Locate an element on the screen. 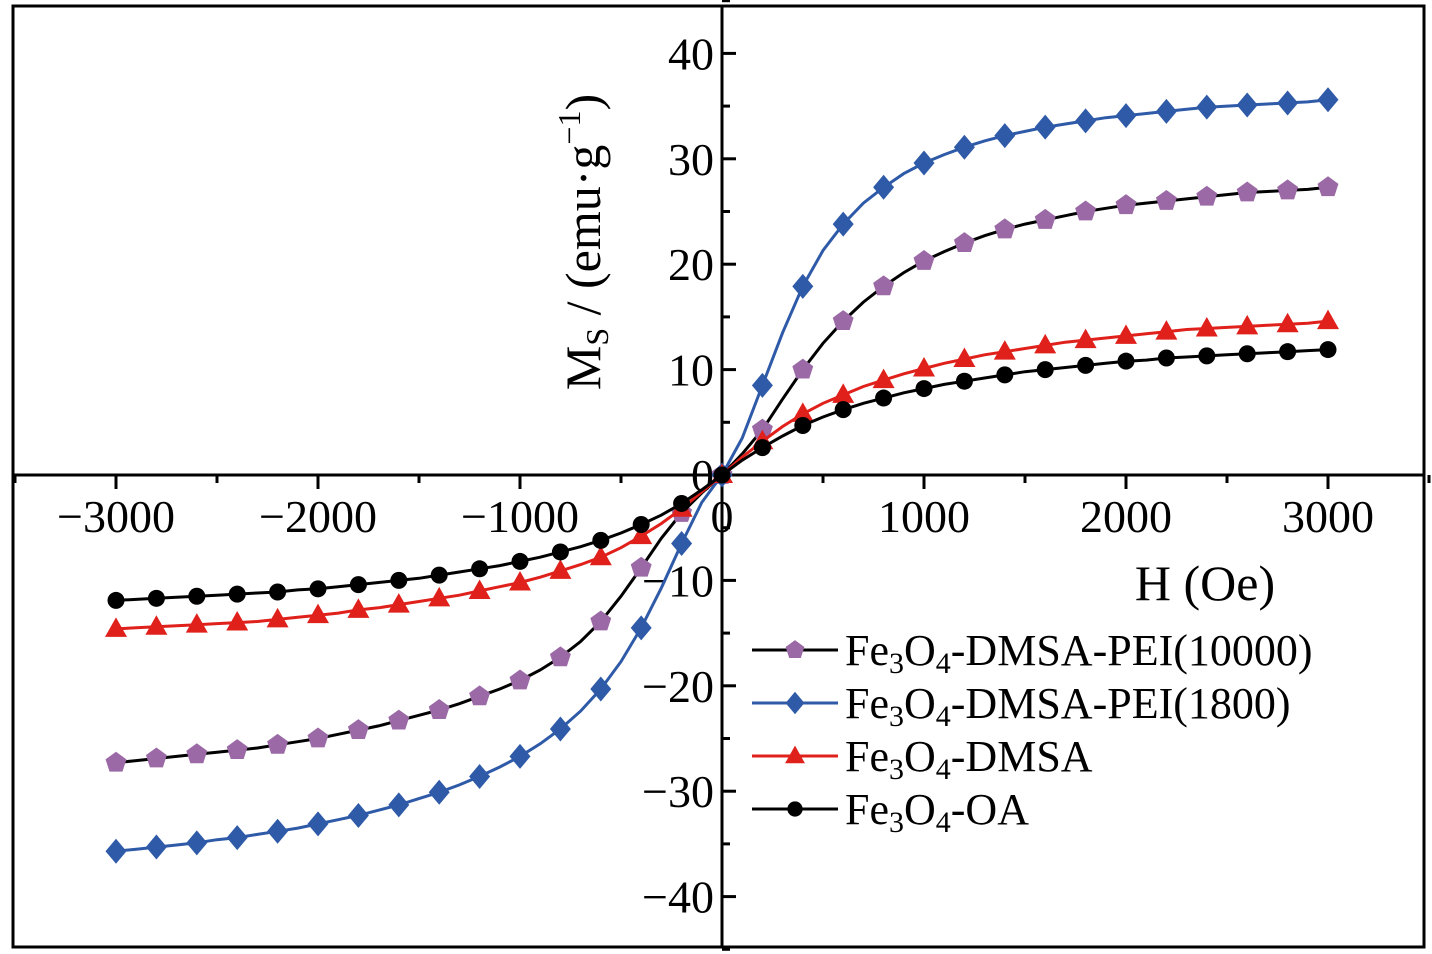  legend-label: Fe3O4-DMSA-PEI(1800) is located at coordinates (1068, 706).